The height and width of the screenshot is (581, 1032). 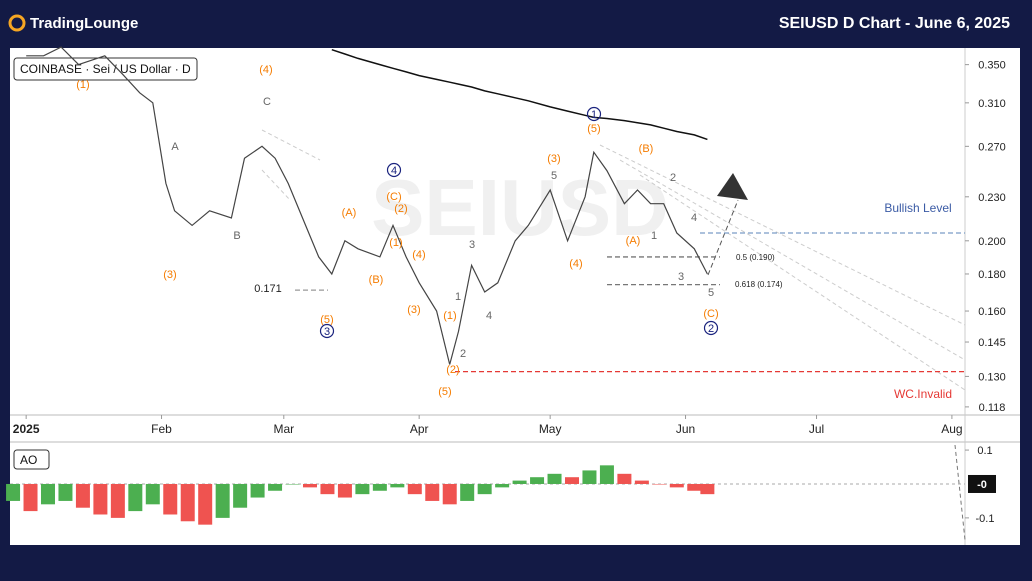 I want to click on y-tick-label: 0.230, so click(x=992, y=198).